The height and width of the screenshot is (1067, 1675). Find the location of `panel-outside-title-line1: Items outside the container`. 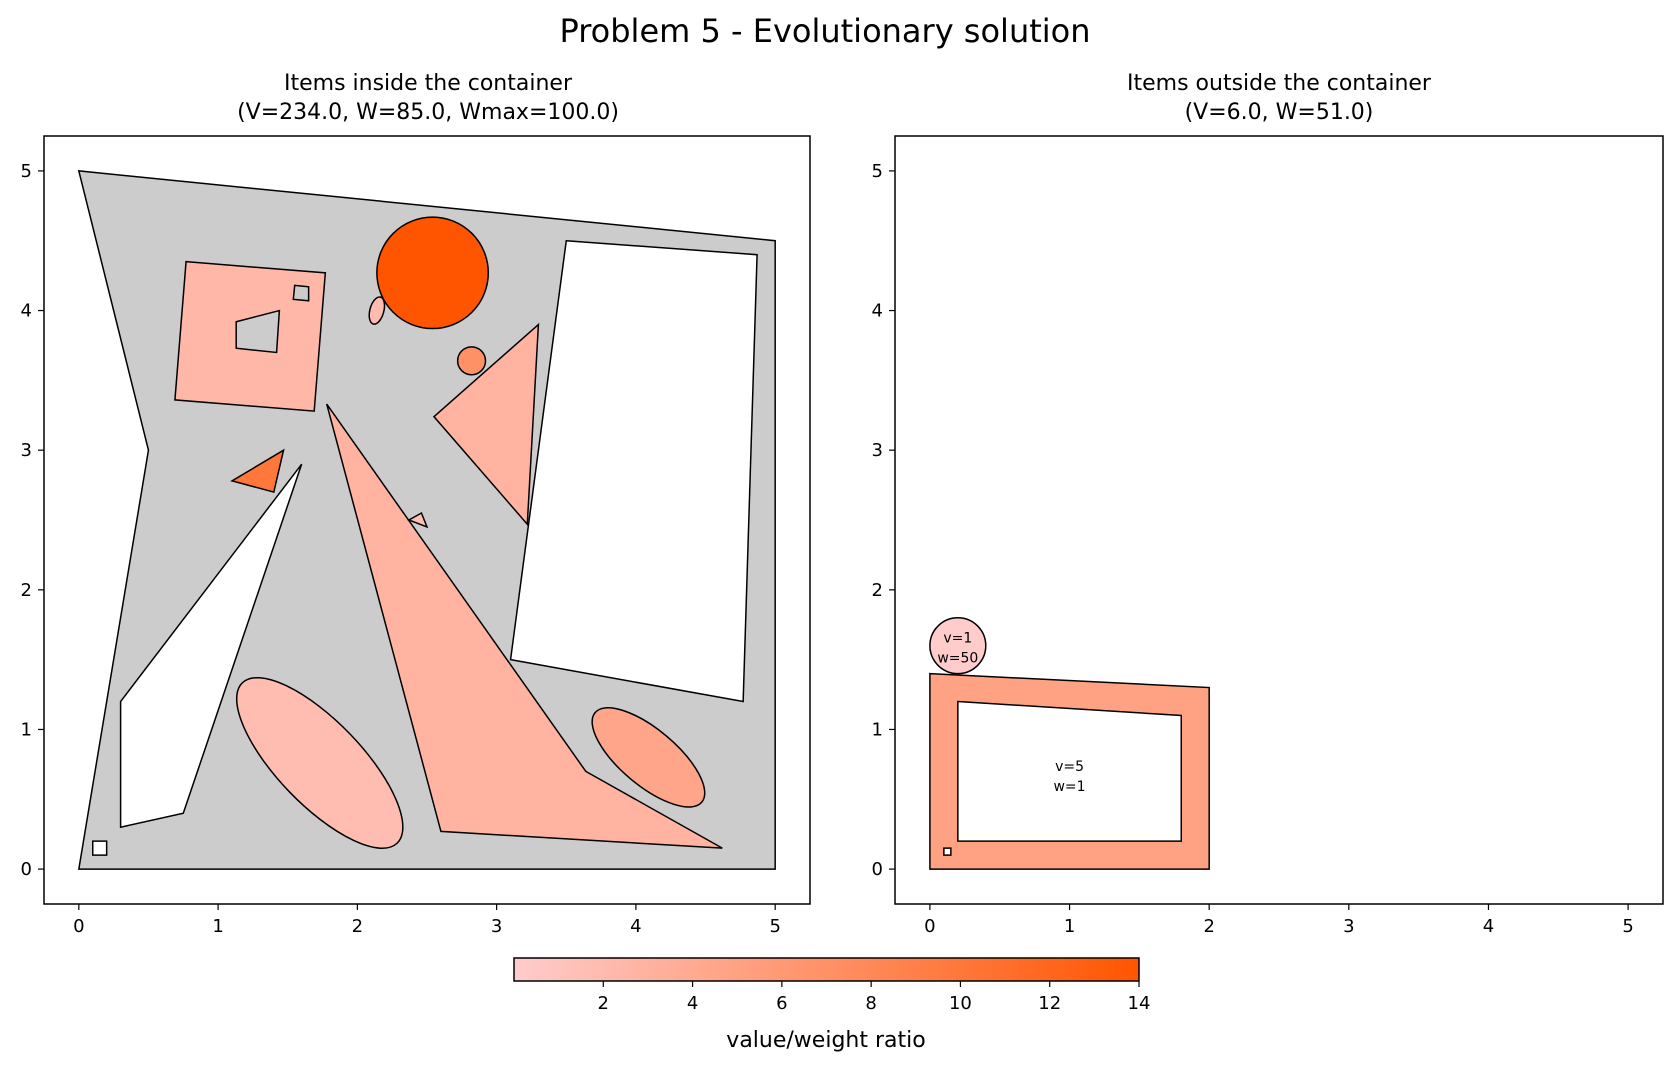

panel-outside-title-line1: Items outside the container is located at coordinates (1279, 83).